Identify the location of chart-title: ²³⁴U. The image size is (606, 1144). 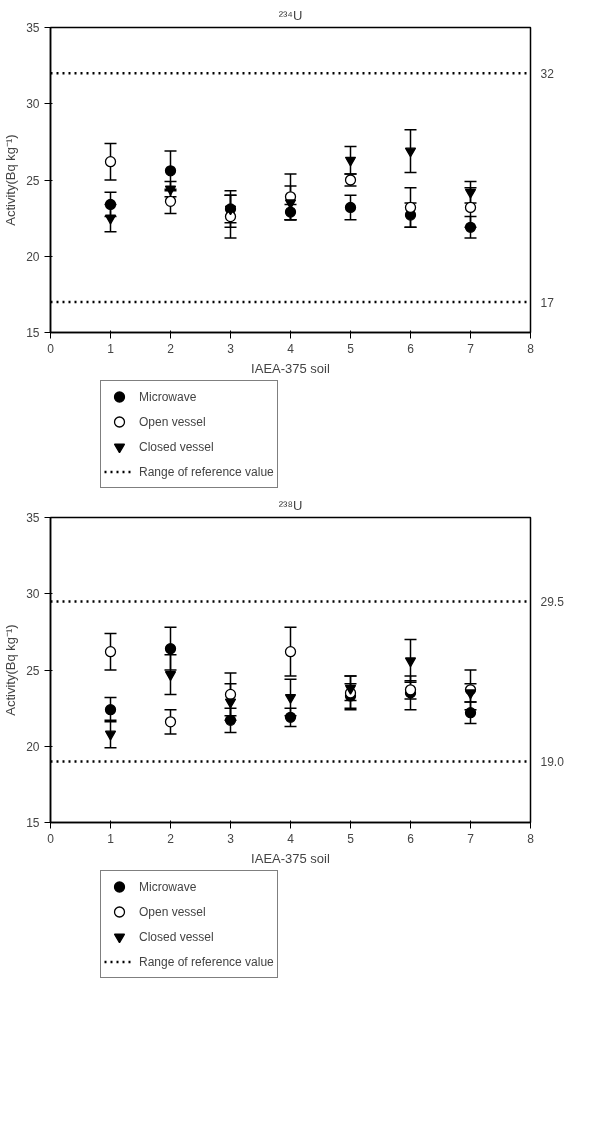
(290, 15).